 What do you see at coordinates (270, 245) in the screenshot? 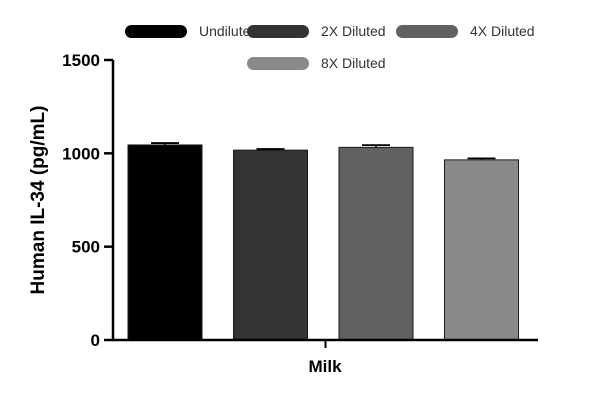
I see `bar-2x-diluted` at bounding box center [270, 245].